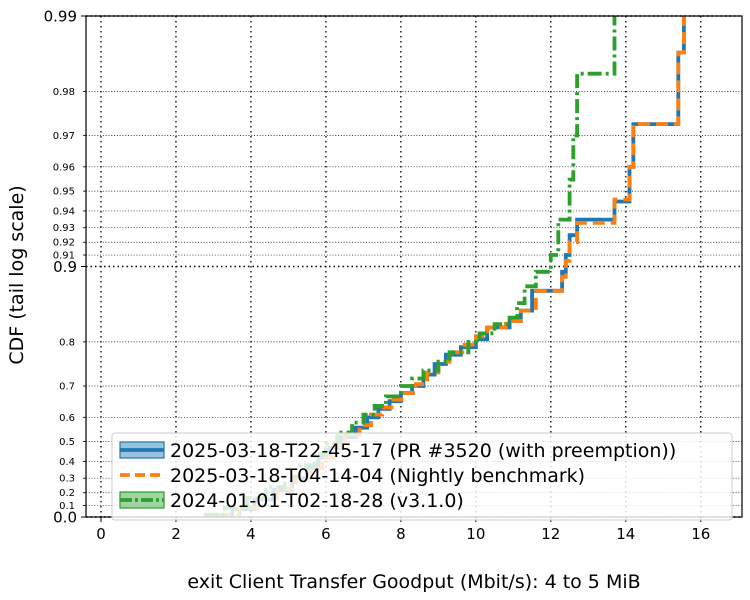 This screenshot has width=750, height=600. Describe the element at coordinates (67, 418) in the screenshot. I see `y-minor-tick-label: 0.6` at that location.